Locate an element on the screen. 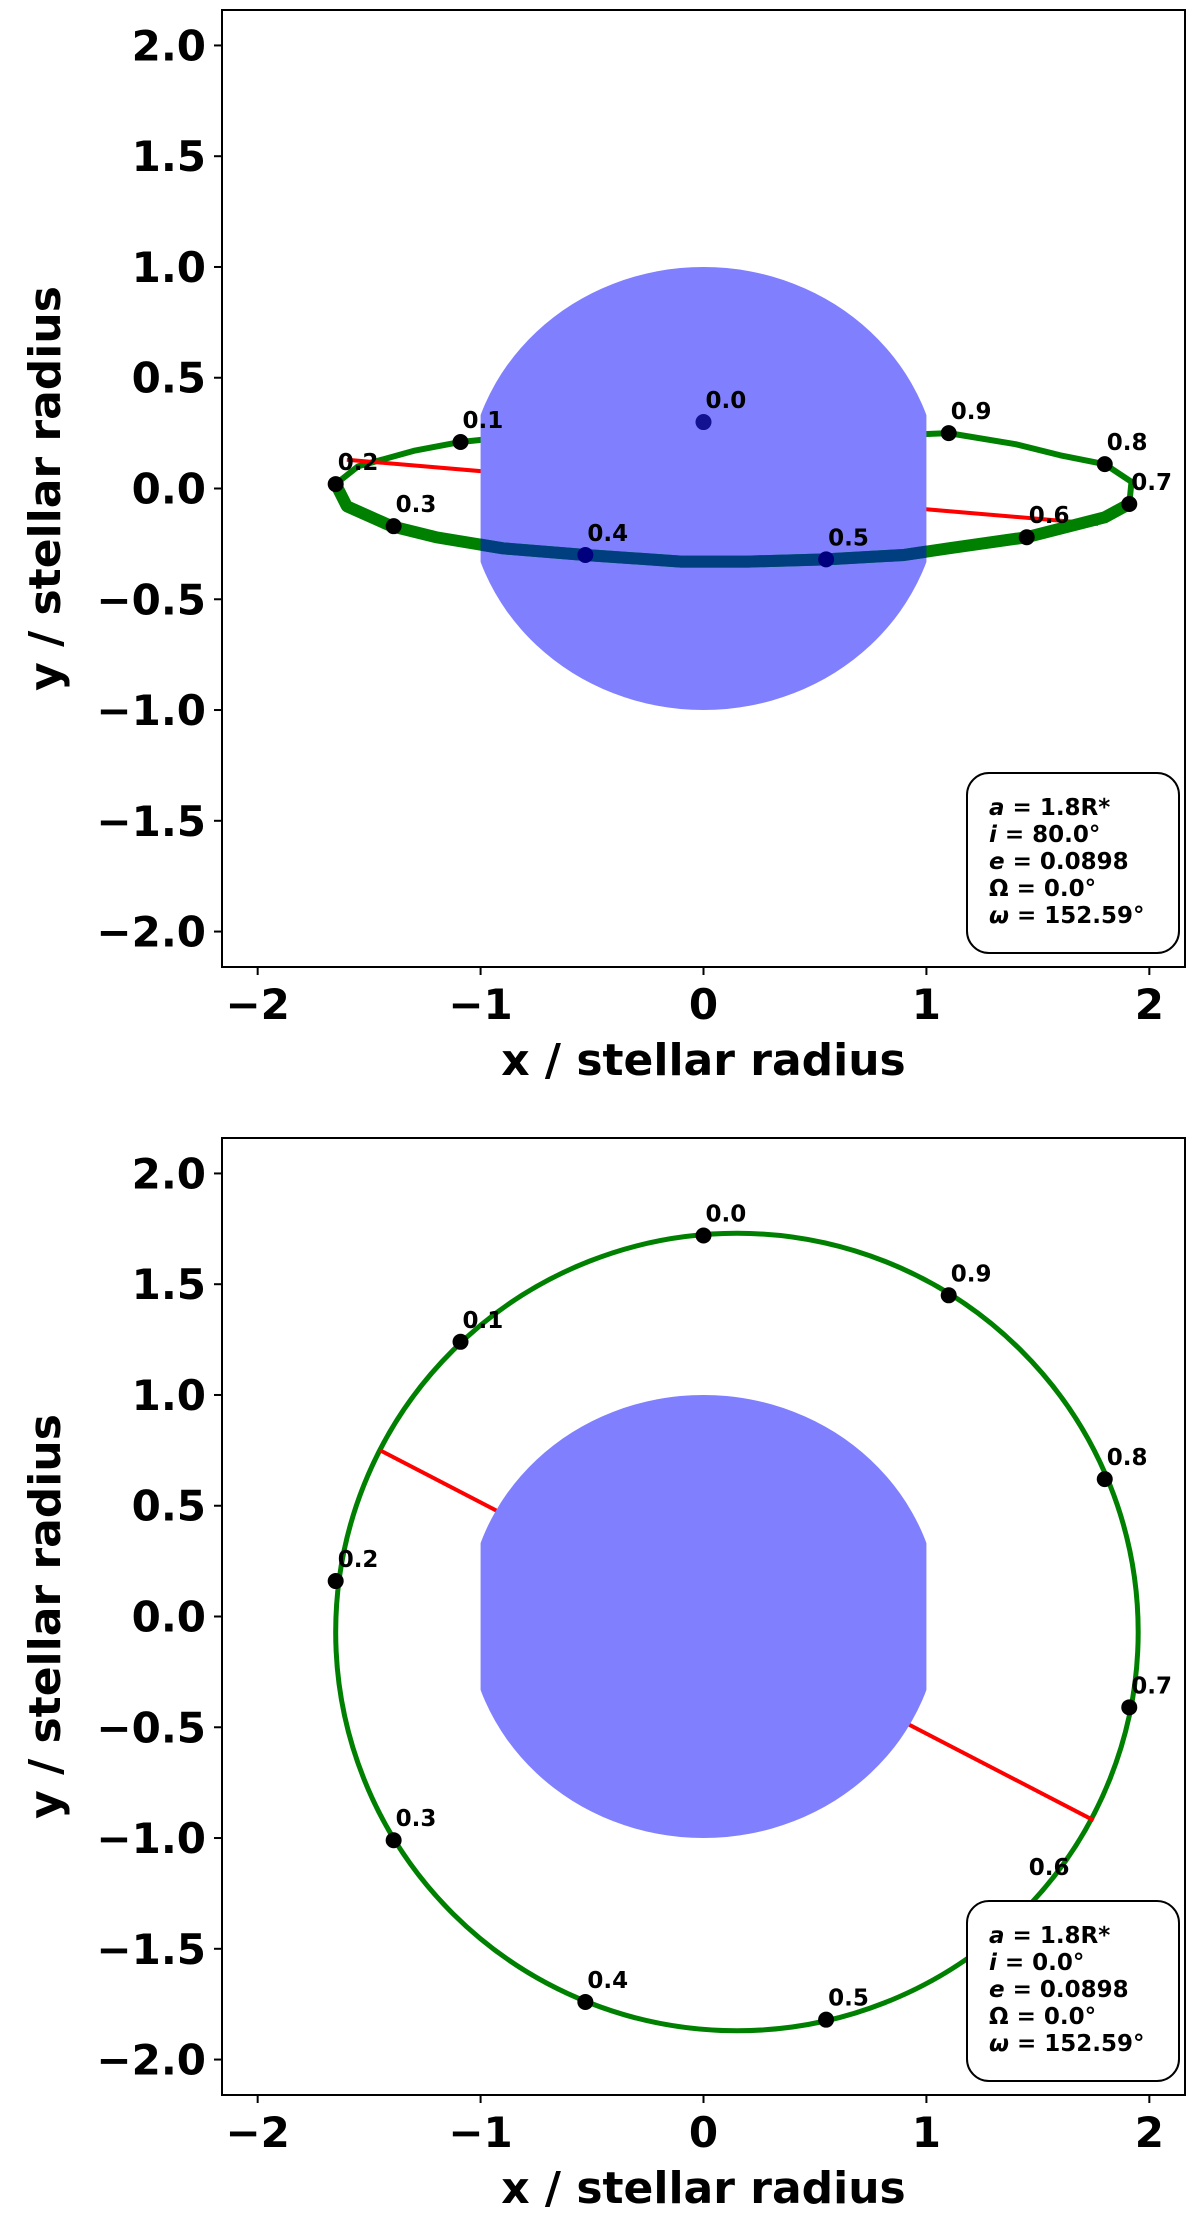  param-line: i = 80.0° is located at coordinates (1044, 835).